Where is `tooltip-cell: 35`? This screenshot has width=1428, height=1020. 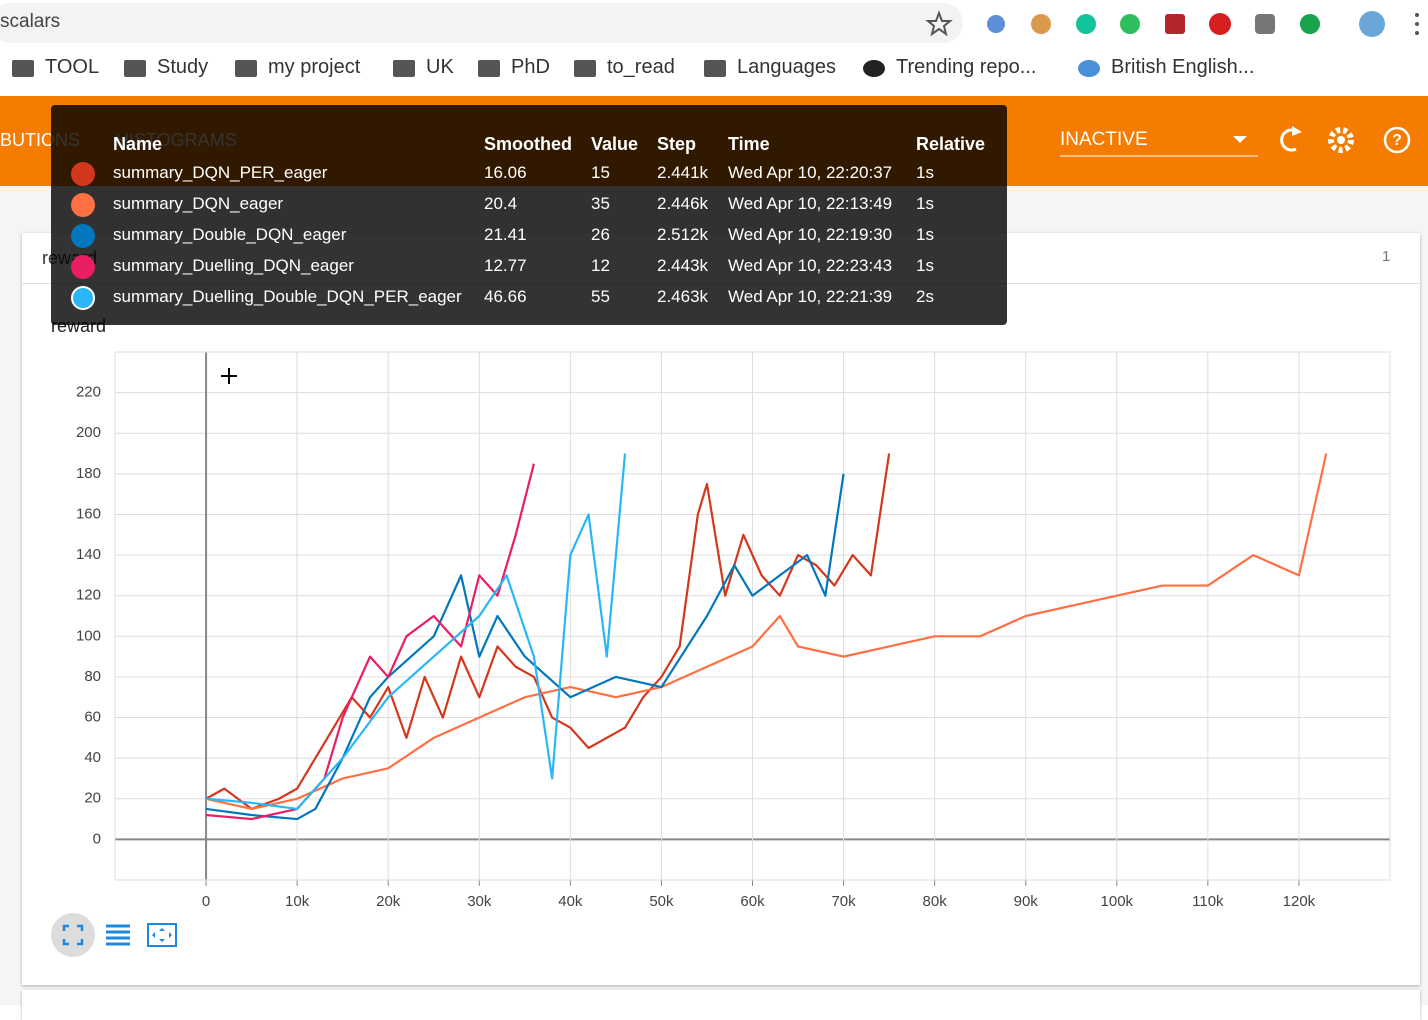 tooltip-cell: 35 is located at coordinates (600, 203).